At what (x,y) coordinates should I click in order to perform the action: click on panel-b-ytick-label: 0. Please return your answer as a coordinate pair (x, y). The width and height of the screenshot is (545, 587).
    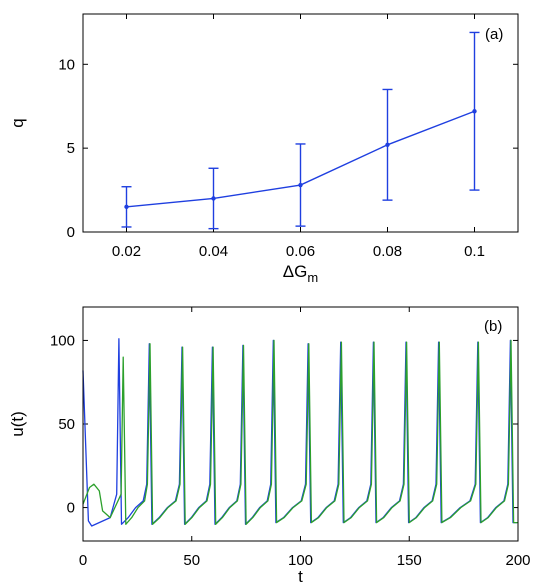
    Looking at the image, I should click on (71, 508).